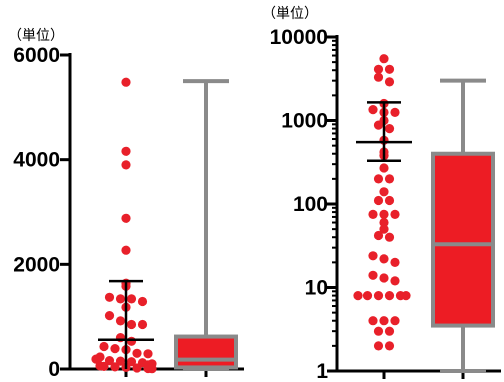 The height and width of the screenshot is (382, 504). Describe the element at coordinates (36, 55) in the screenshot. I see `y-tick-label: 6000` at that location.